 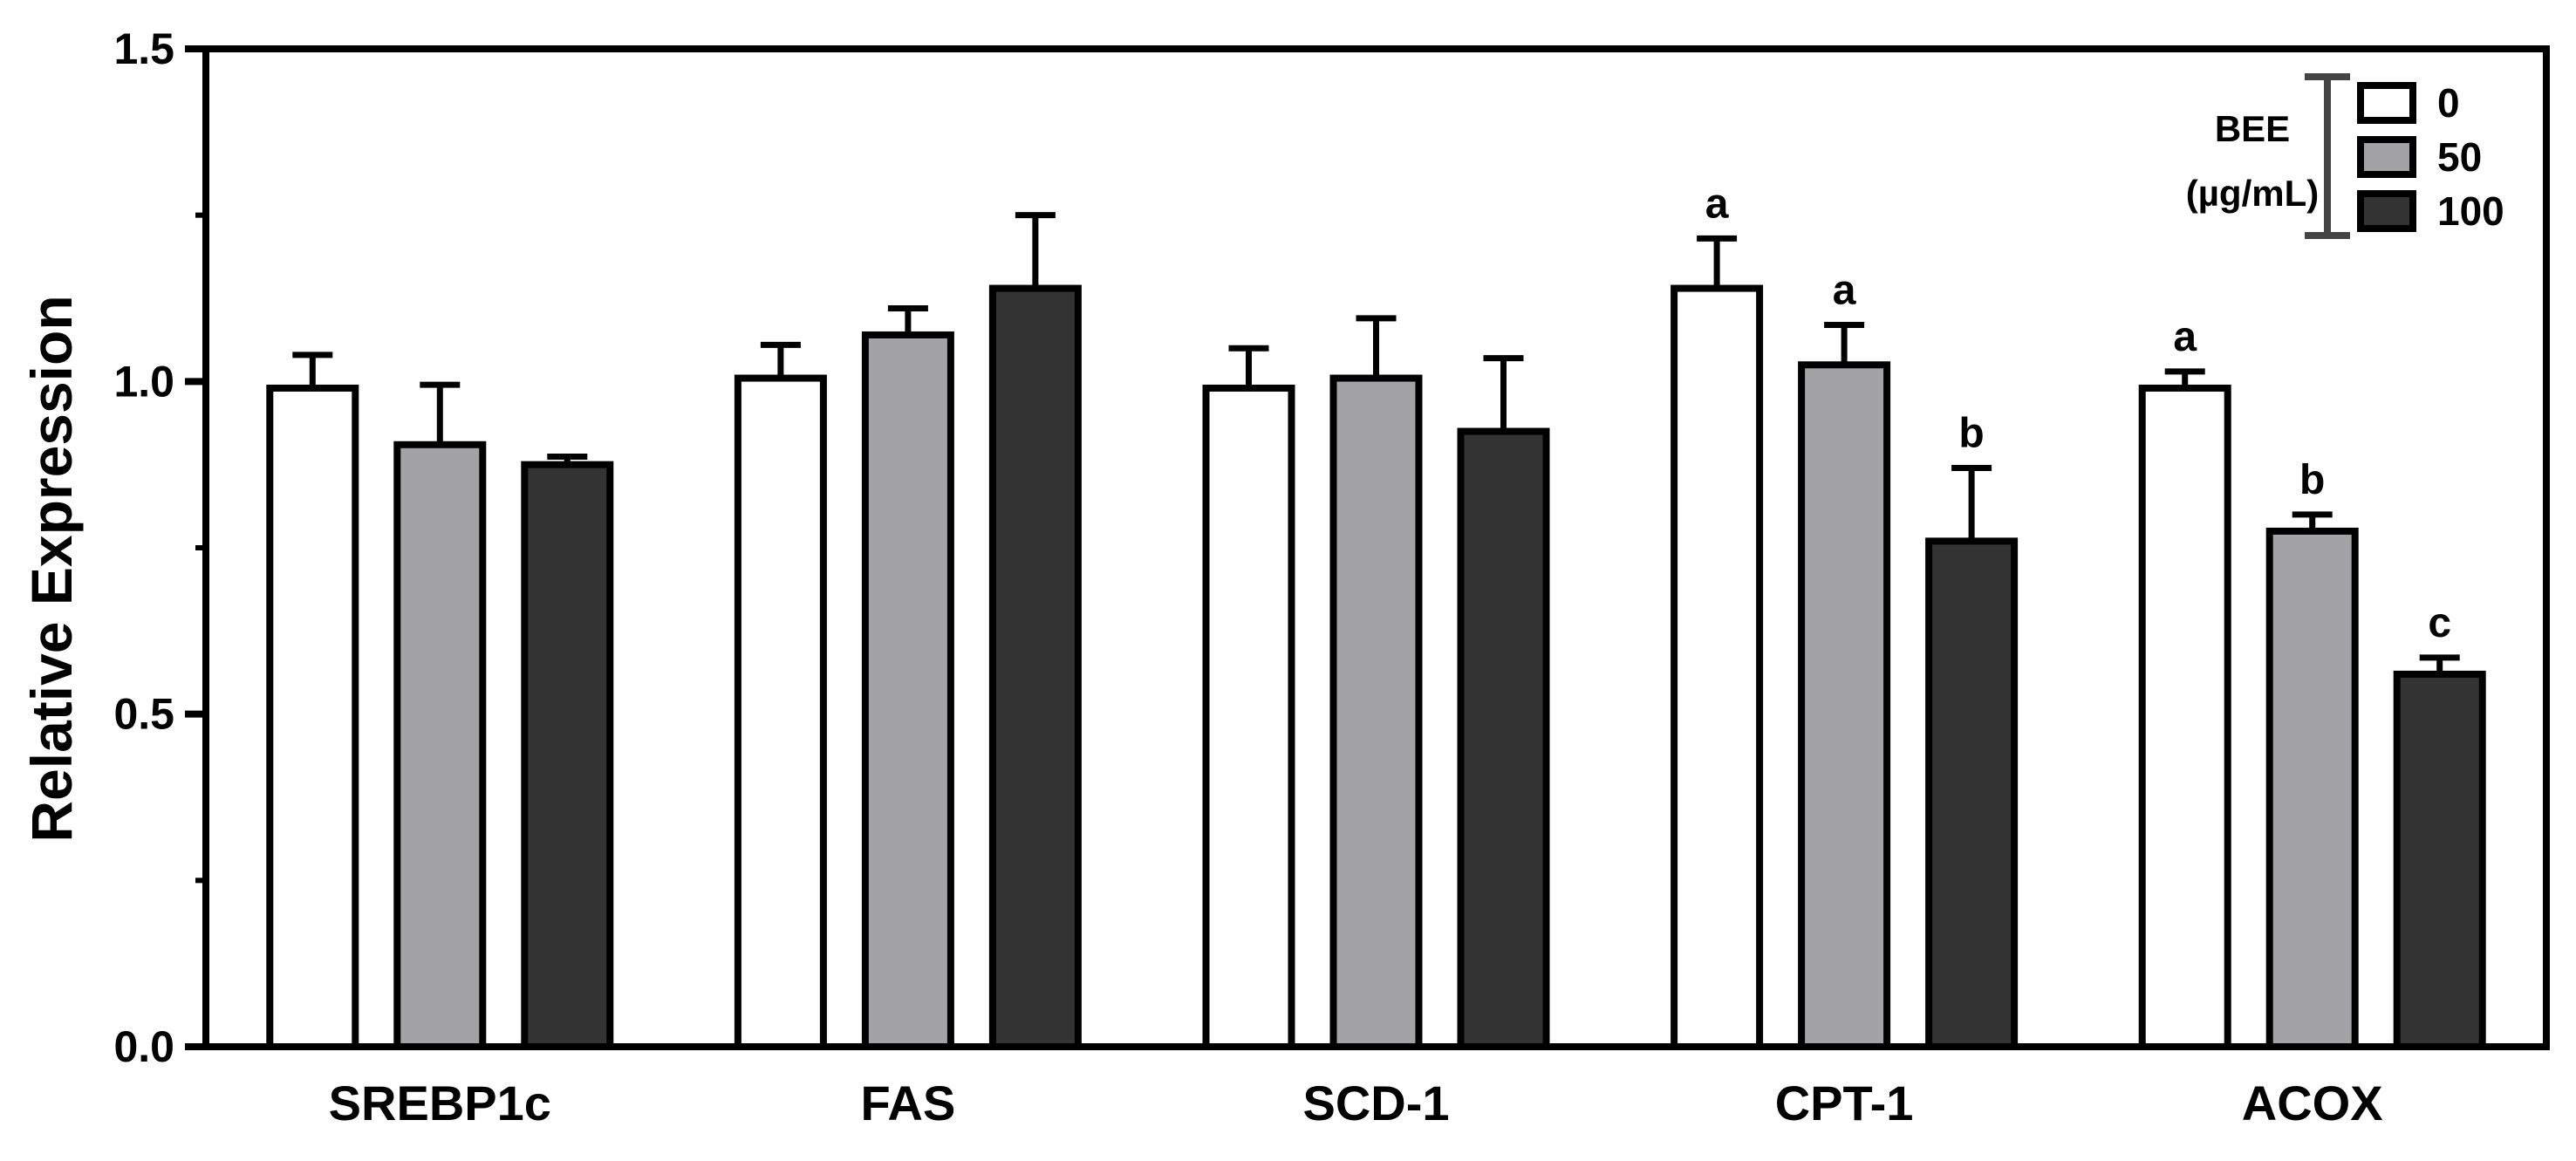 What do you see at coordinates (2312, 788) in the screenshot?
I see `bar-50-acox` at bounding box center [2312, 788].